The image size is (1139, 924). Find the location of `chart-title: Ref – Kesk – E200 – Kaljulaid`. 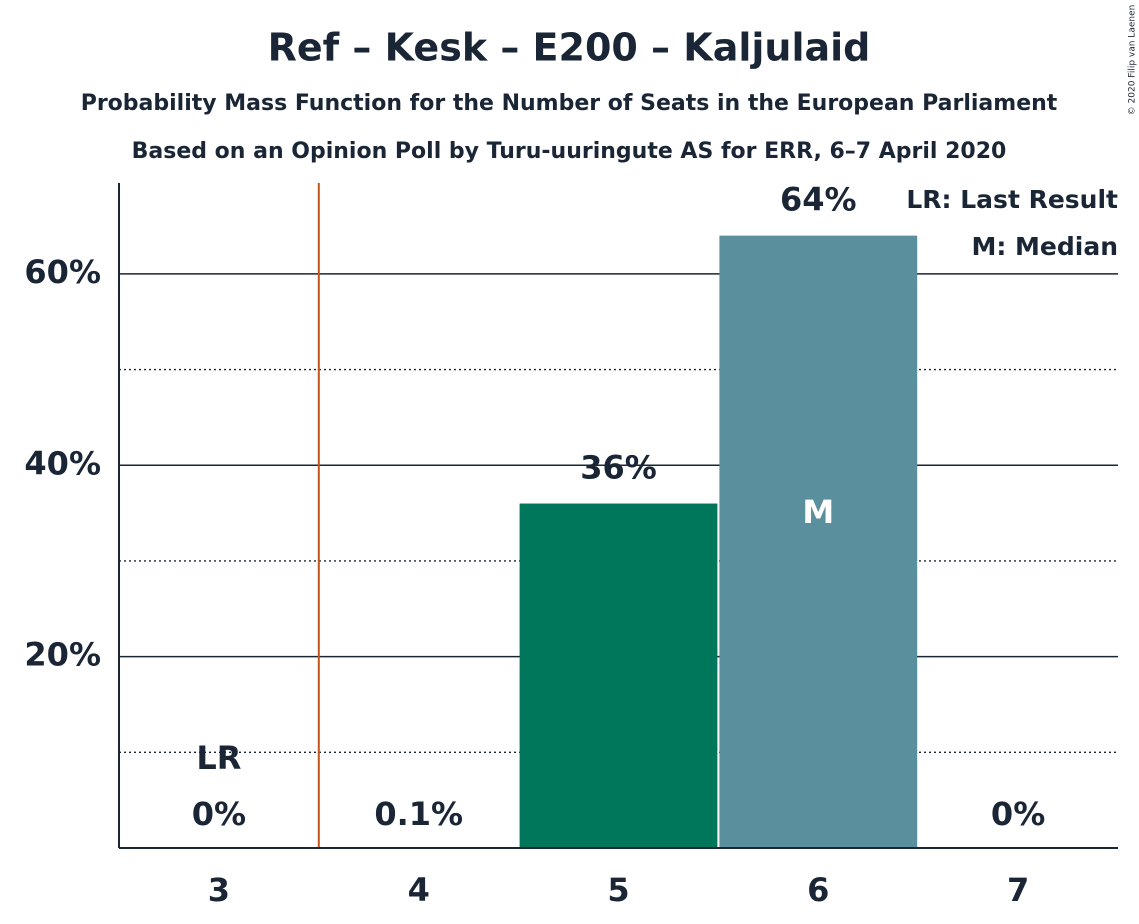

chart-title: Ref – Kesk – E200 – Kaljulaid is located at coordinates (569, 48).